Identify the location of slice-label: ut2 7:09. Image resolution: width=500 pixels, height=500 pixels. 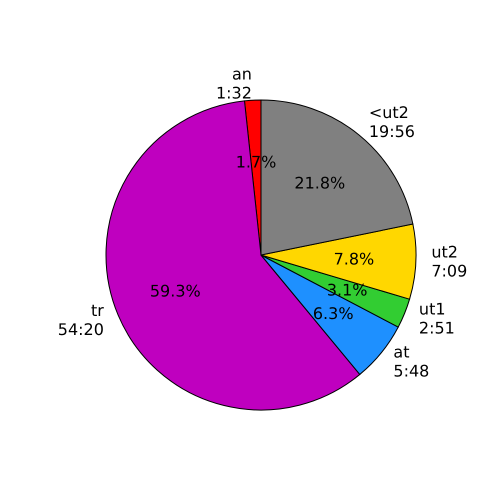
(449, 261).